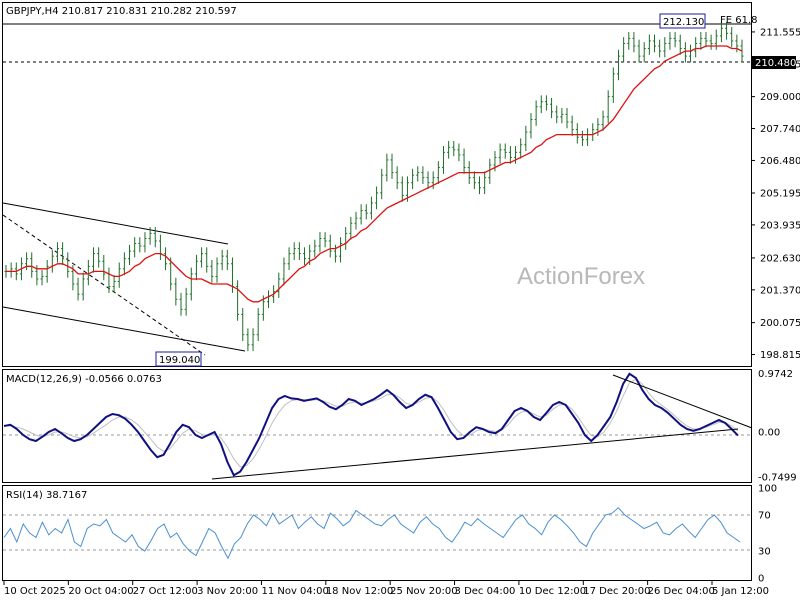 This screenshot has width=800, height=600. What do you see at coordinates (227, 591) in the screenshot?
I see `time-tick-label: 3 Nov 20:00` at bounding box center [227, 591].